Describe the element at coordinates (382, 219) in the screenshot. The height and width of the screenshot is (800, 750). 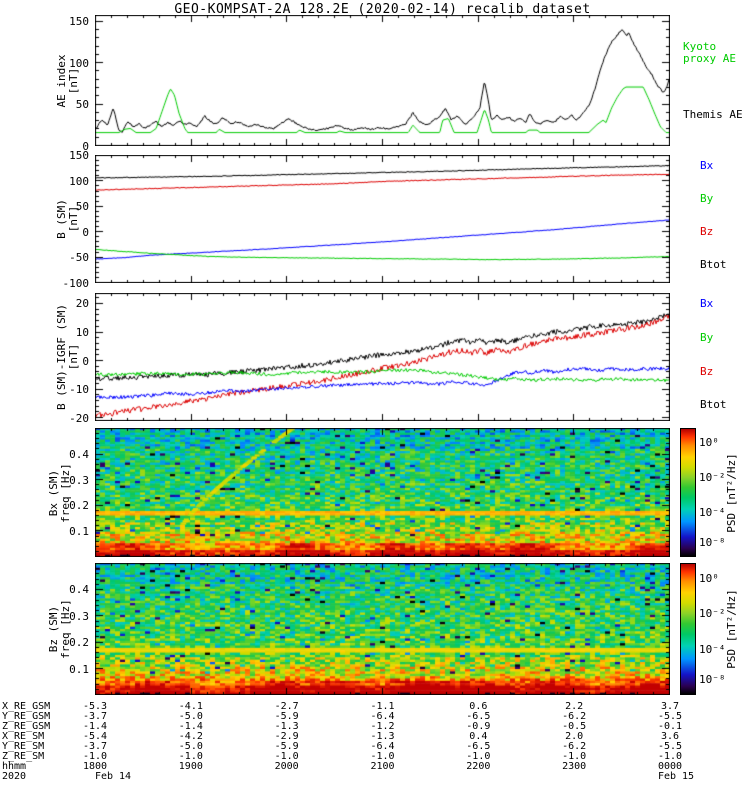
I see `b-sm-panel-canvas` at that location.